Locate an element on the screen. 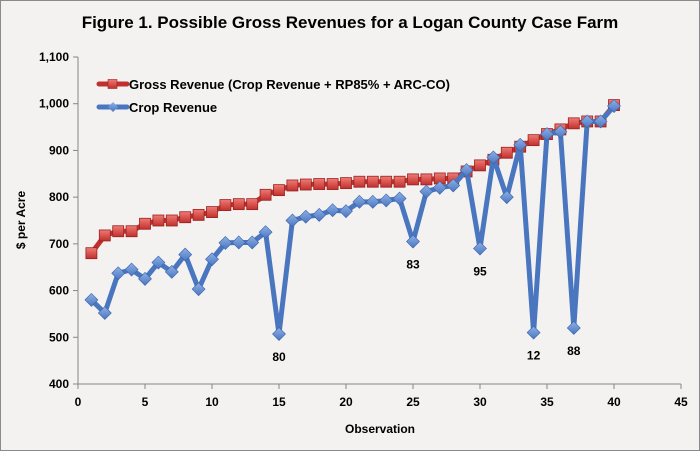 This screenshot has height=451, width=700. x-tick-label: 15 is located at coordinates (279, 402).